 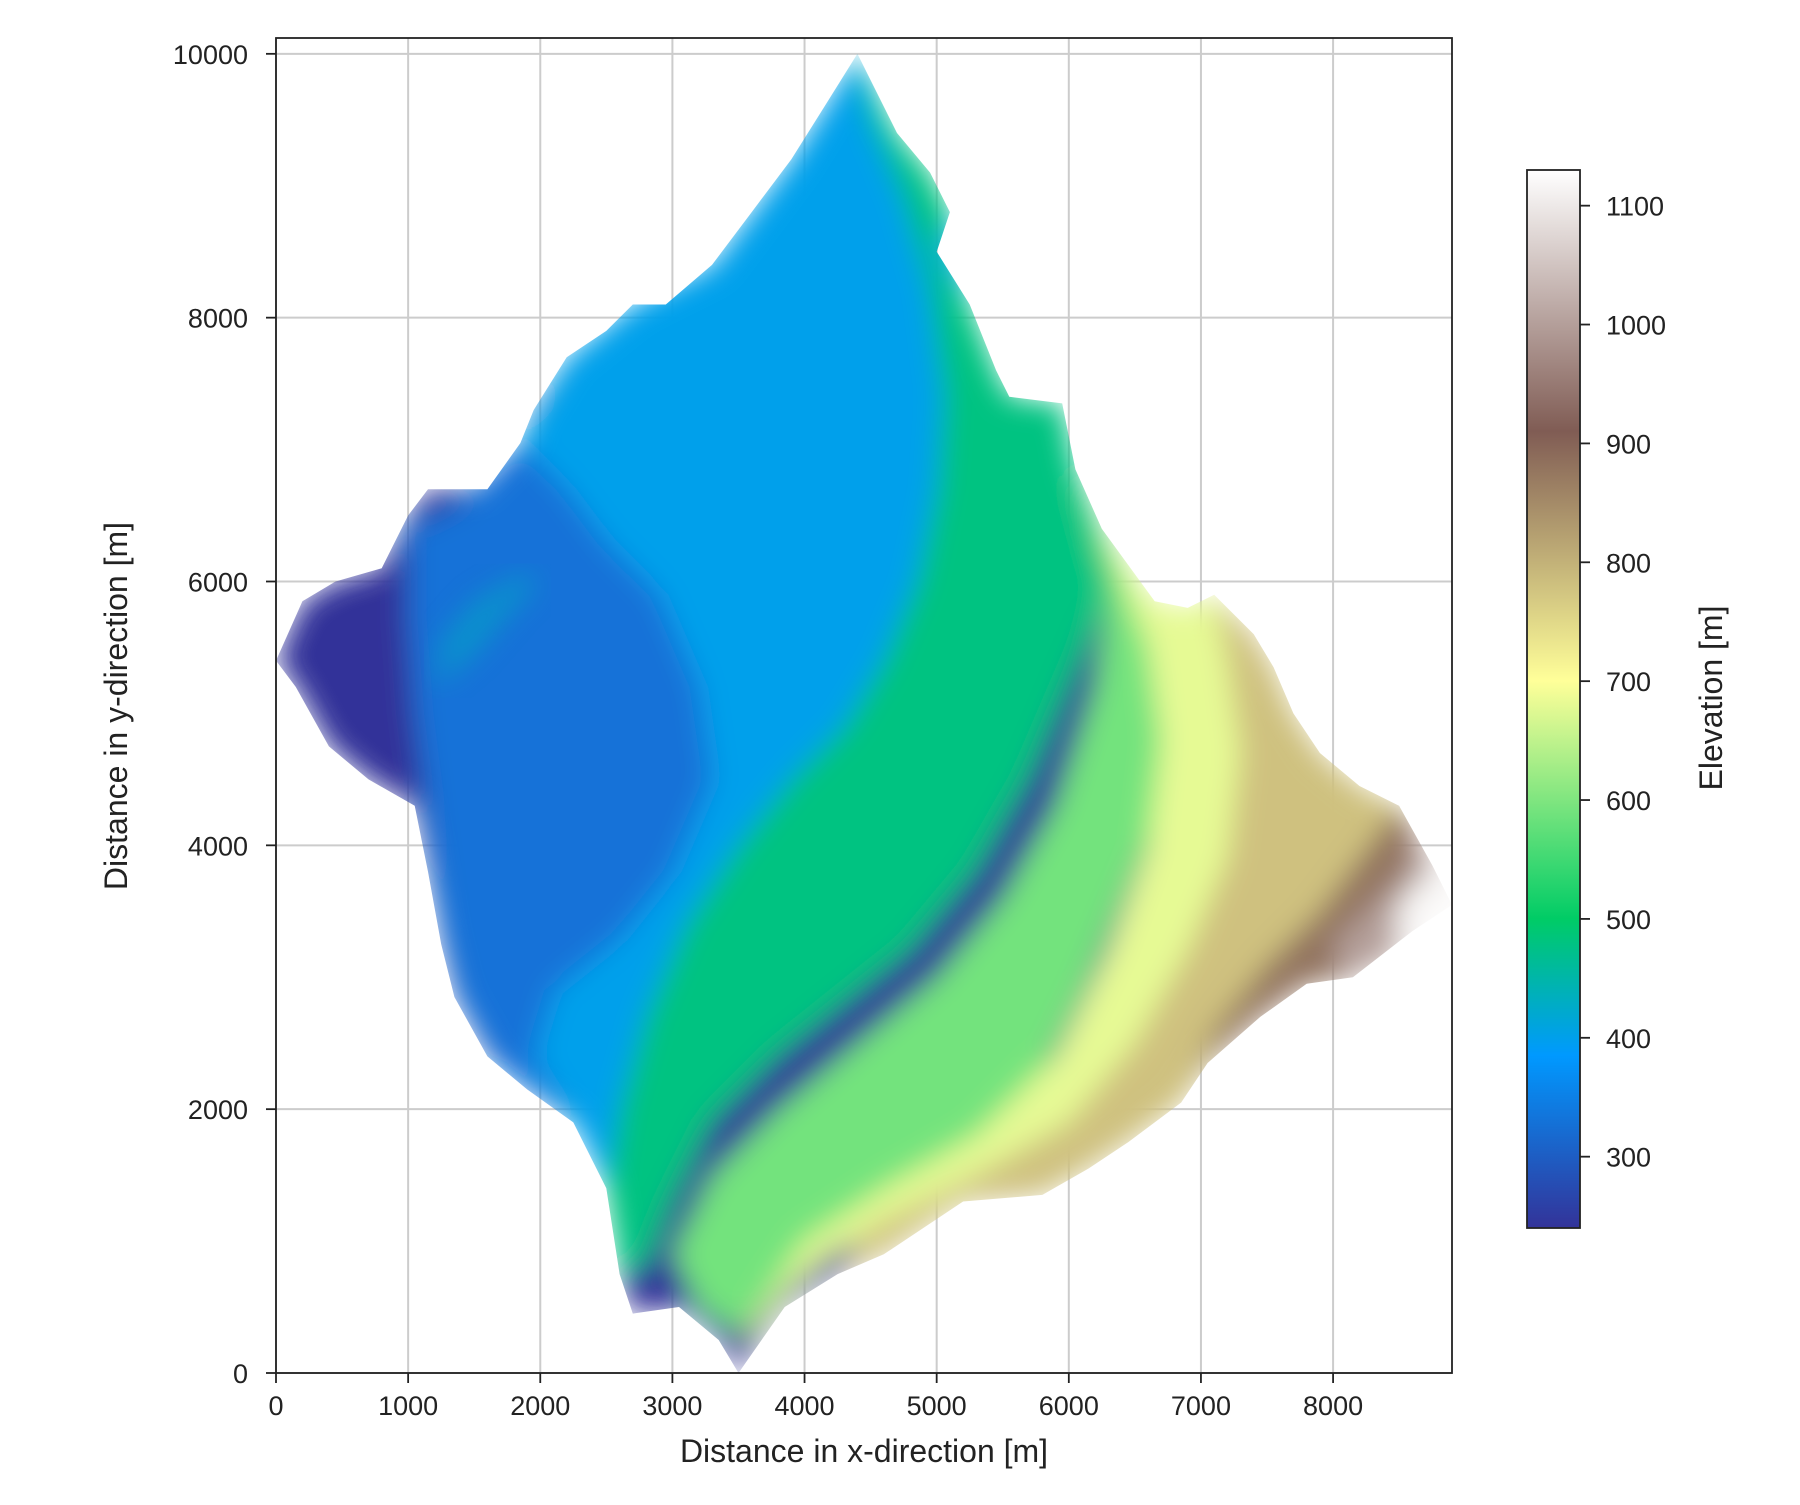 What do you see at coordinates (864, 1451) in the screenshot?
I see `x-axis-label: Distance in x-direction [m]` at bounding box center [864, 1451].